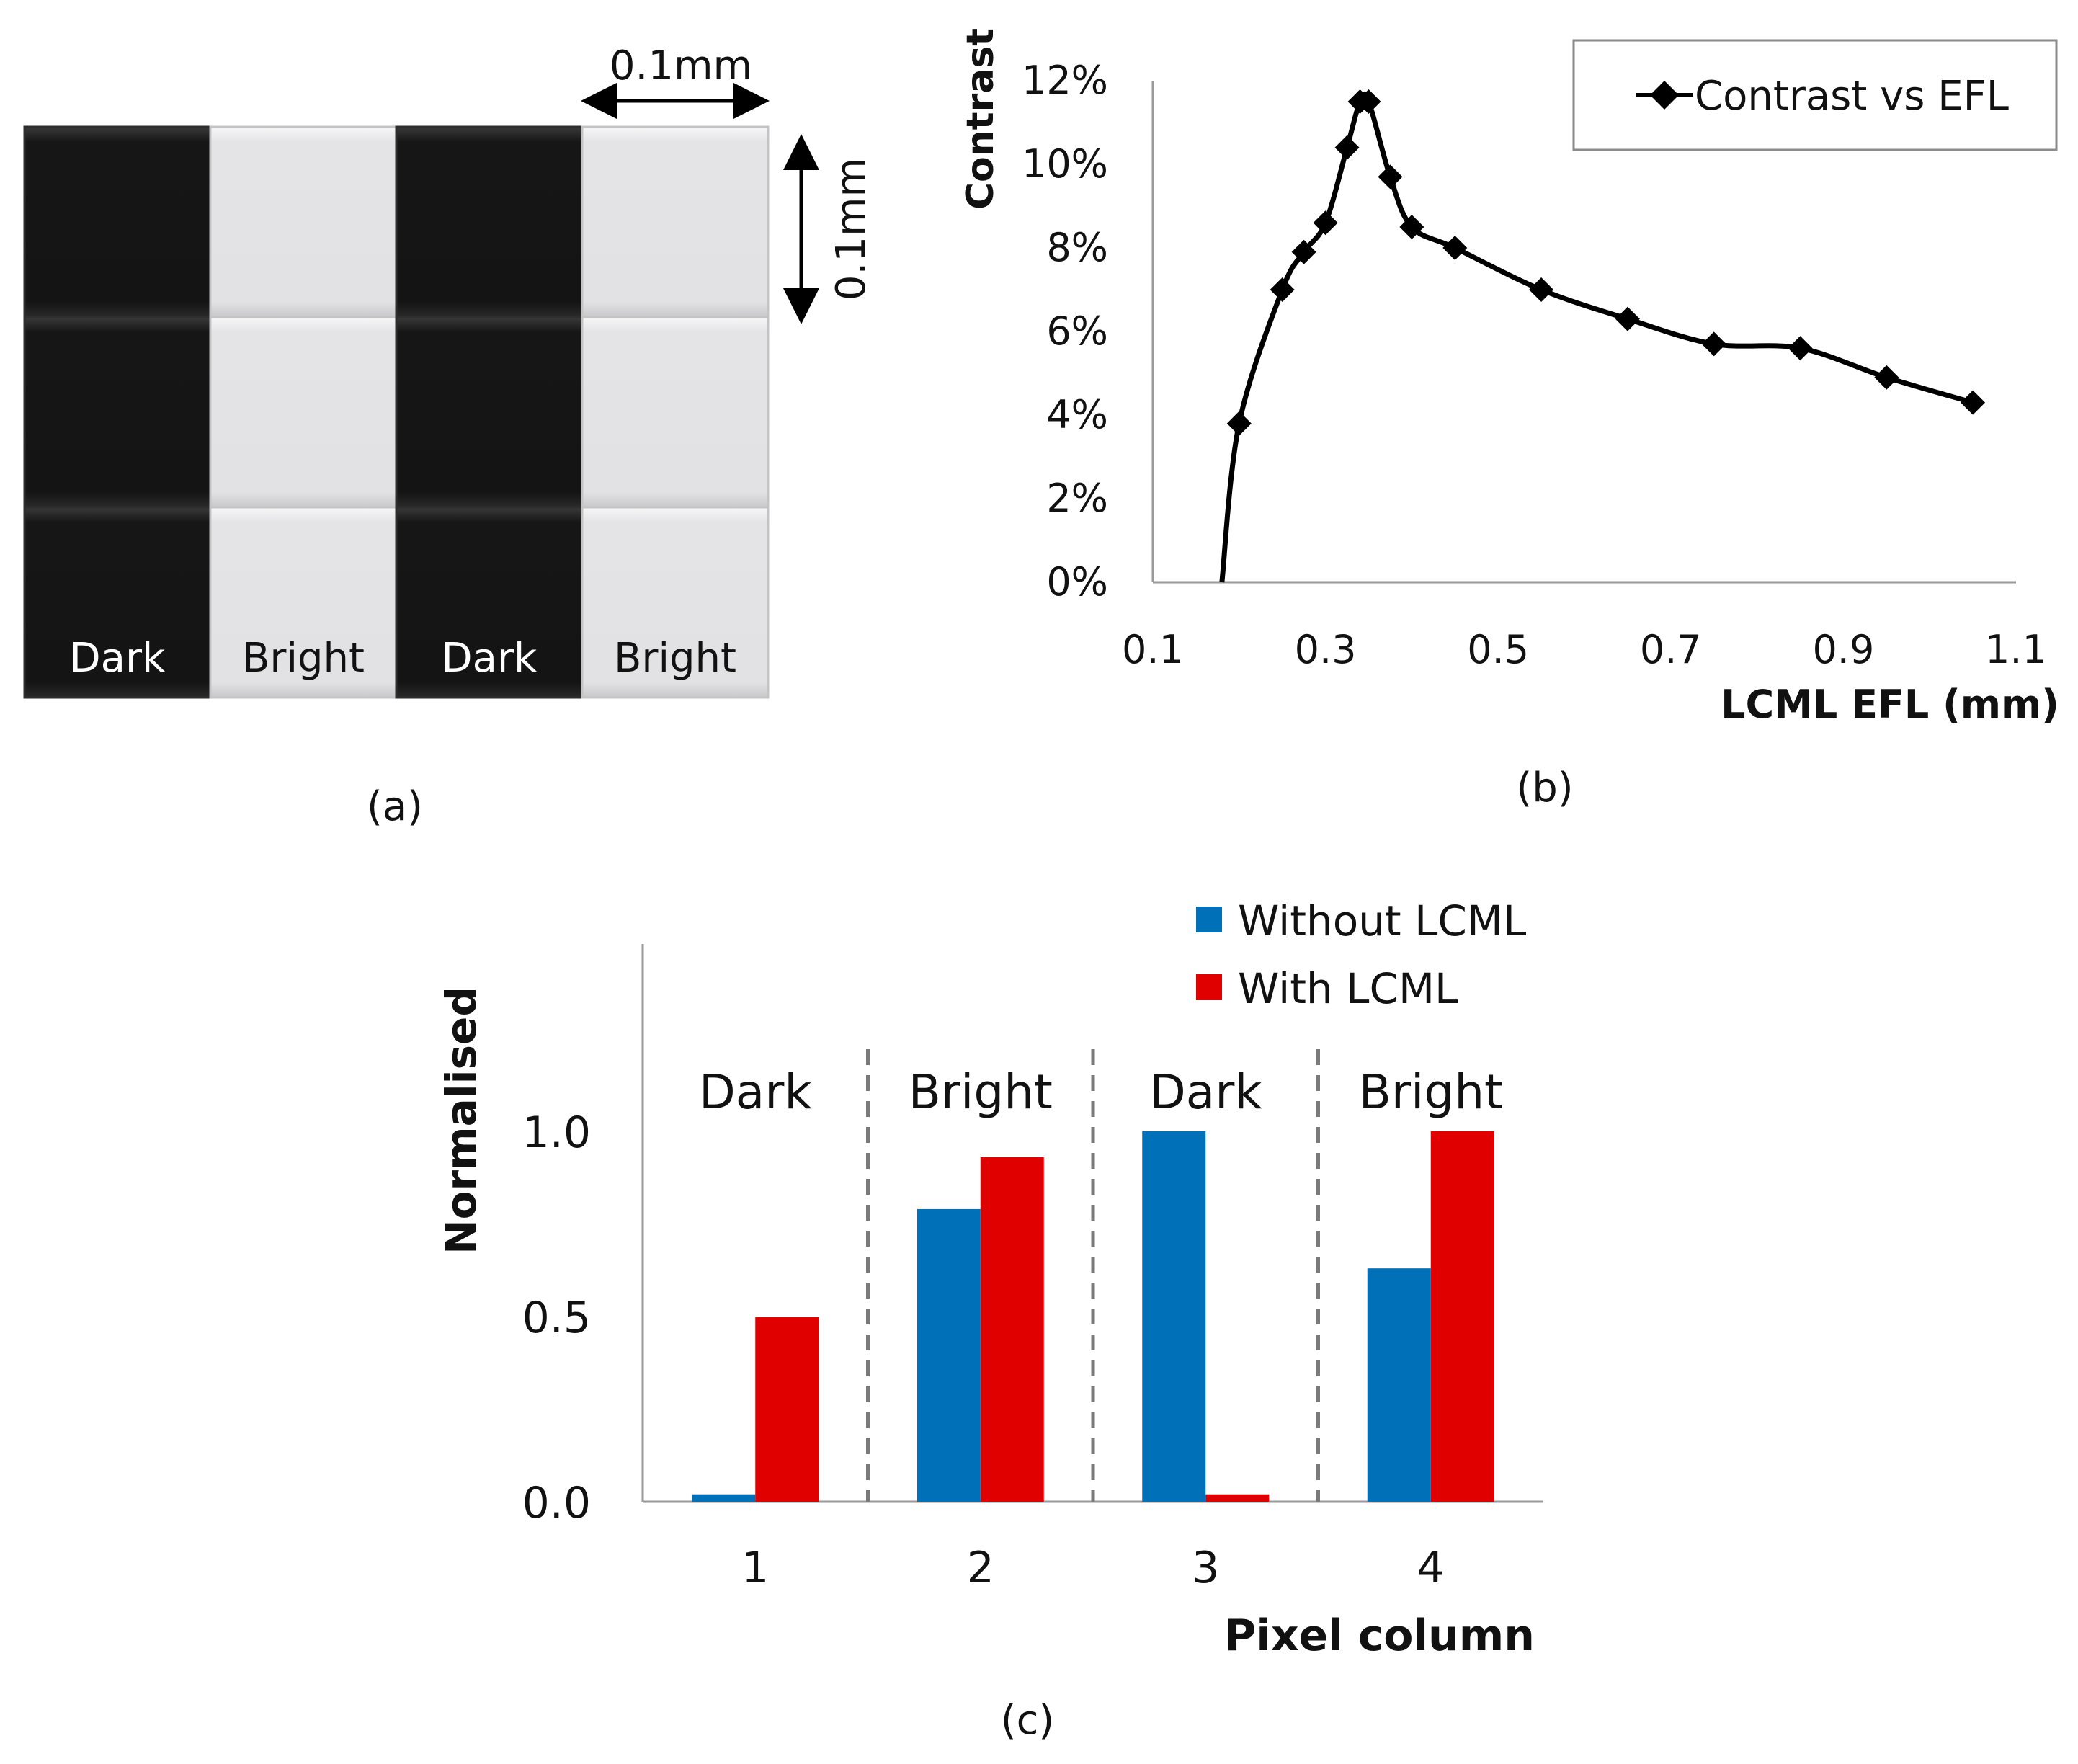 The image size is (2078, 1764). I want to click on y-tick-label: 2%, so click(1077, 499).